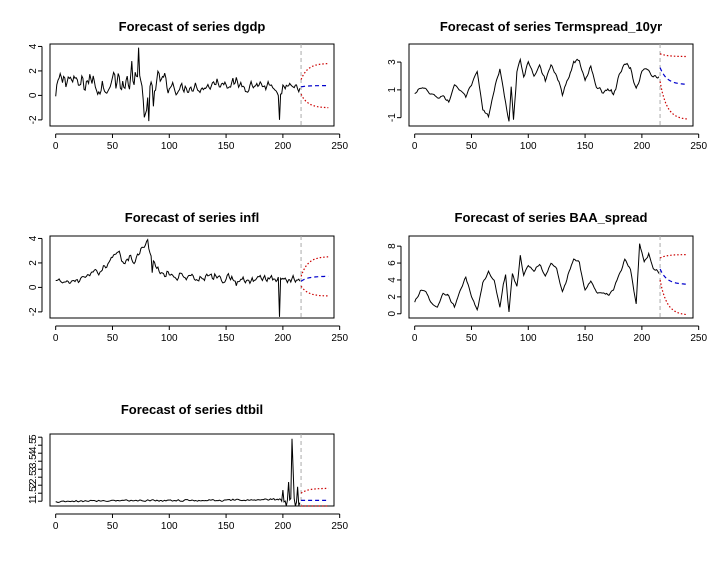 This screenshot has width=720, height=574. I want to click on y-axis: -1 1 3, so click(394, 90).